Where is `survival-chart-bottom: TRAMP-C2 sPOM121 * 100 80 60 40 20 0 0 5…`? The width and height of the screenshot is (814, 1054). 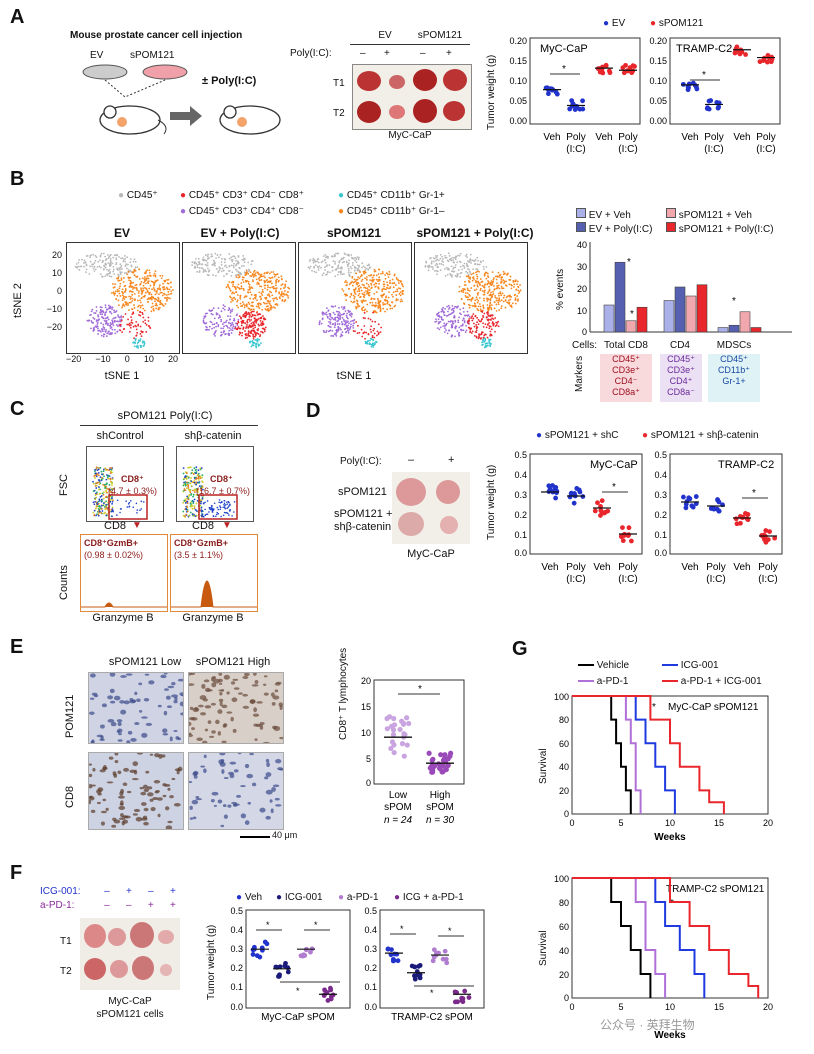
survival-chart-bottom: TRAMP-C2 sPOM121 * 100 80 60 40 20 0 0 5… is located at coordinates (663, 957).